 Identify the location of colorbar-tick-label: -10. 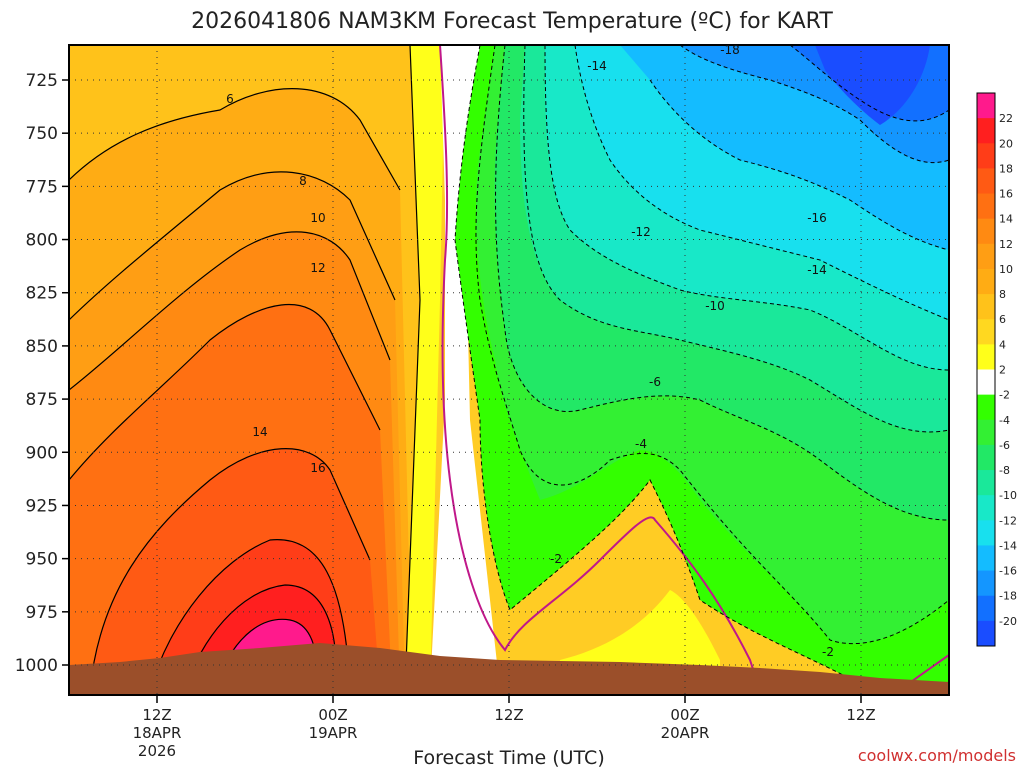
(1008, 495).